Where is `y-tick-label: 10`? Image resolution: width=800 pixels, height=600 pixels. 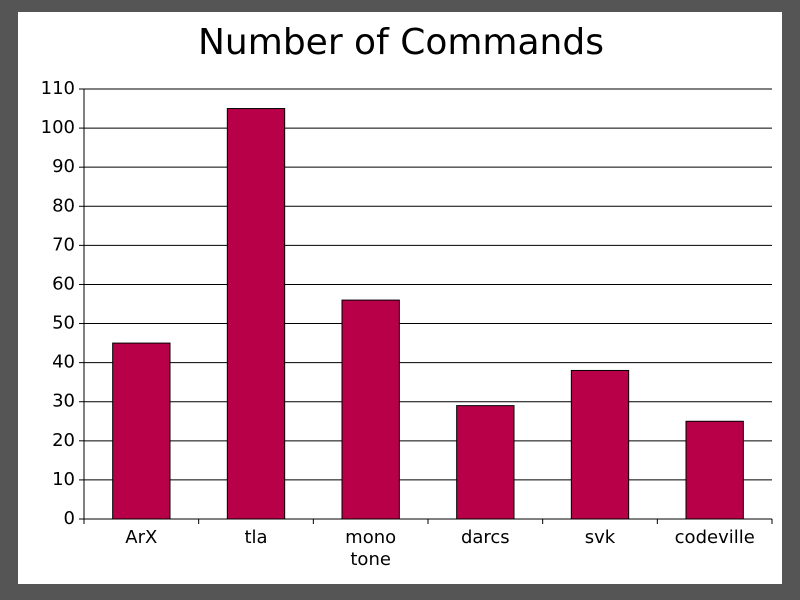 y-tick-label: 10 is located at coordinates (63, 479).